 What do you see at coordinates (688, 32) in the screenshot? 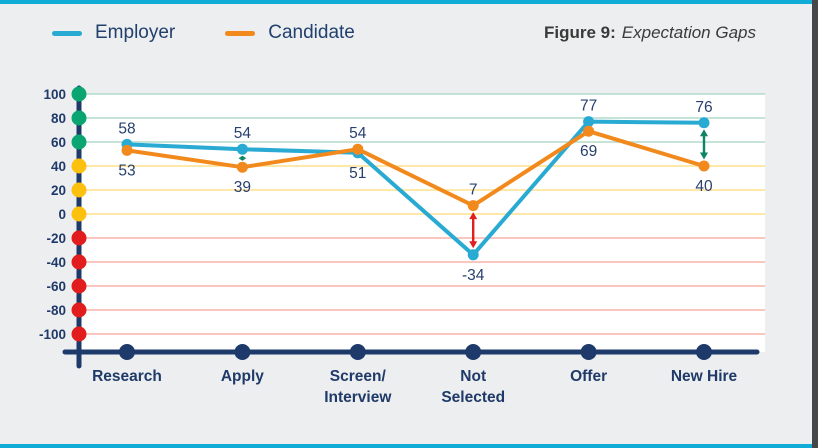
I see `figure-caption: Expectation Gaps` at bounding box center [688, 32].